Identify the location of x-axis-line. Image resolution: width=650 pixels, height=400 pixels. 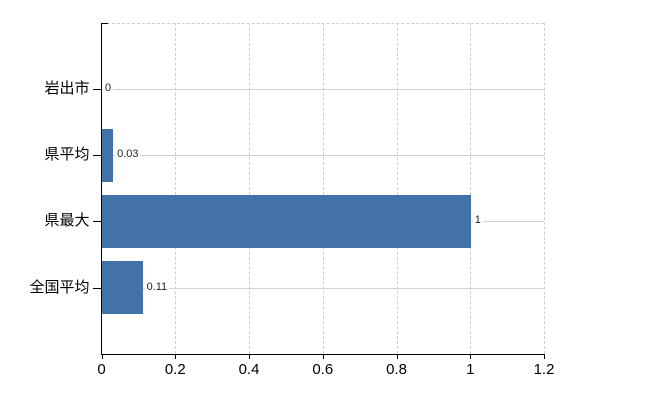
(322, 354).